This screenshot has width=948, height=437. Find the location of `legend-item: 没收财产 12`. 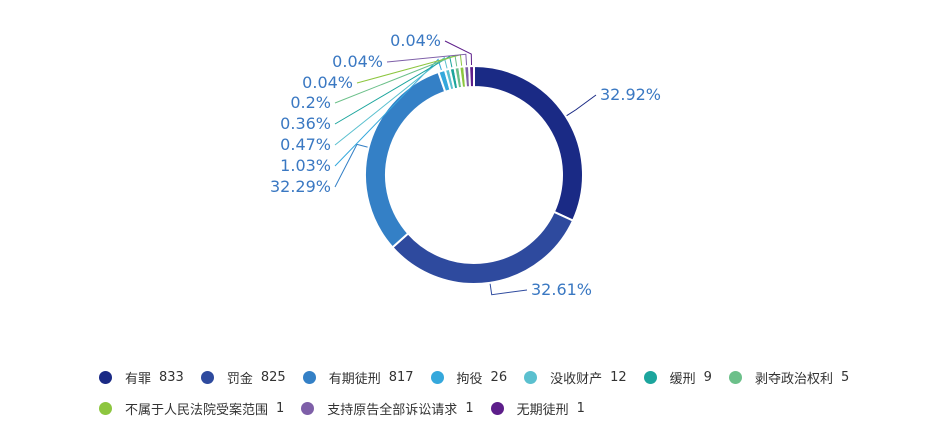

legend-item: 没收财产 12 is located at coordinates (575, 377).